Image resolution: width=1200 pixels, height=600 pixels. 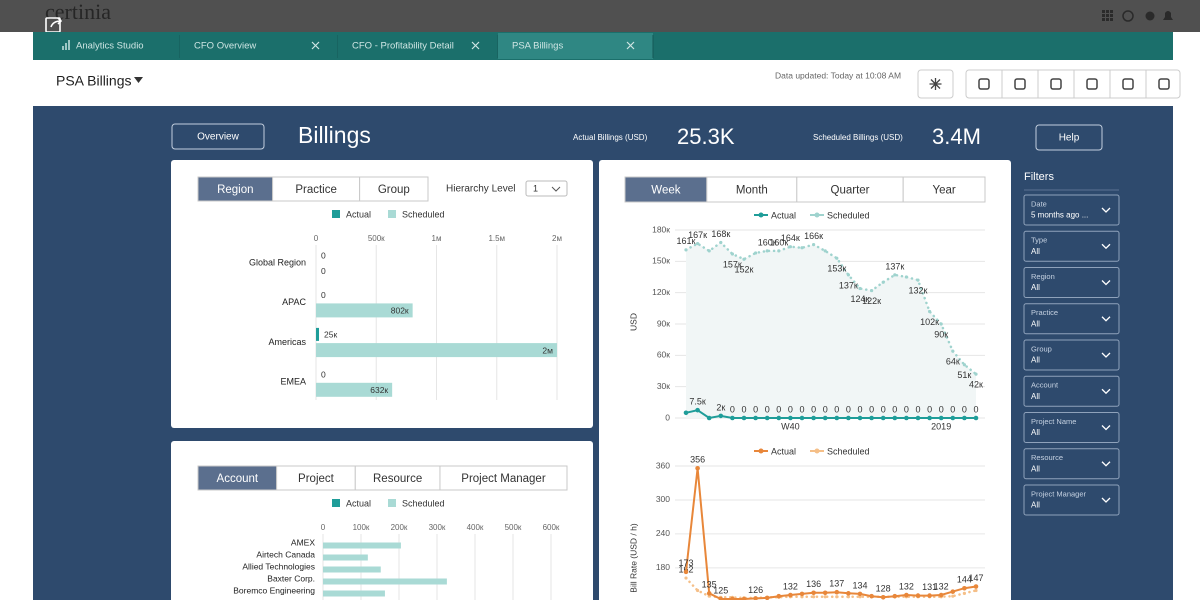 I want to click on tab-label: PSA Billings, so click(x=537, y=46).